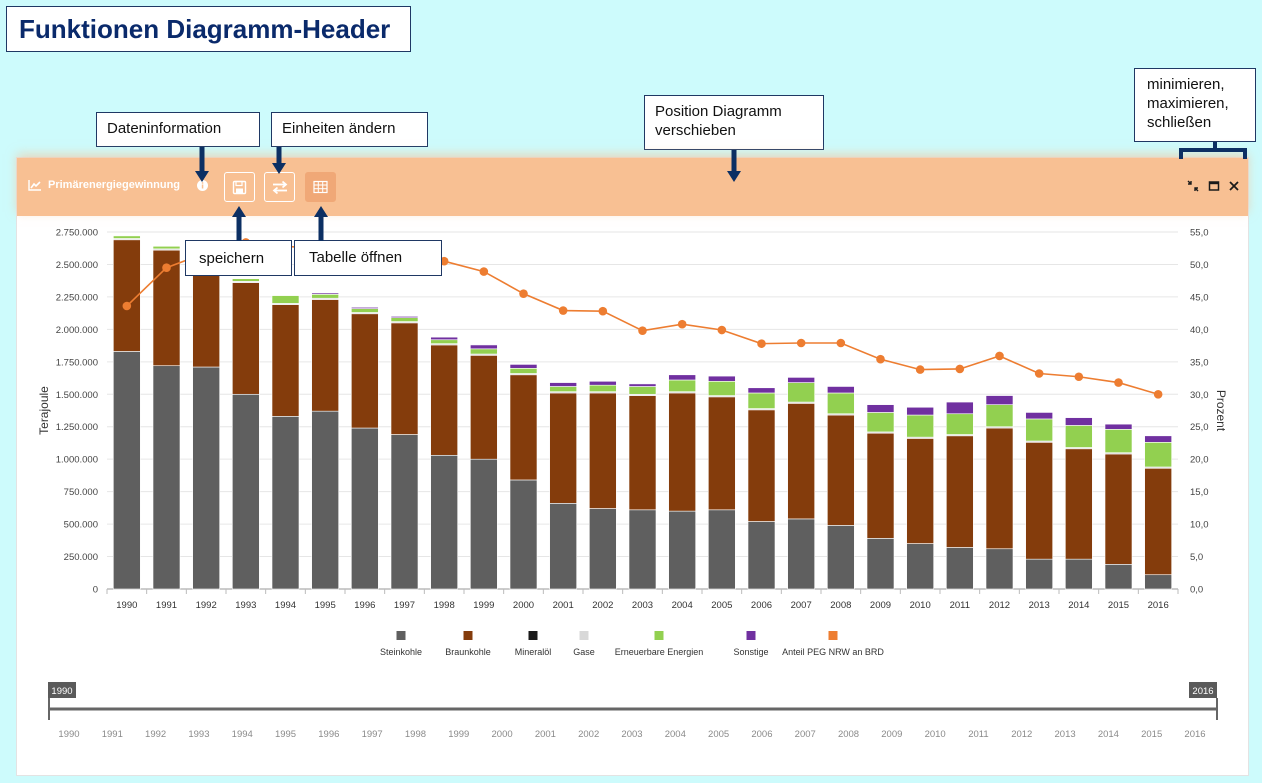 The image size is (1262, 783). What do you see at coordinates (320, 187) in the screenshot?
I see `open-table-button` at bounding box center [320, 187].